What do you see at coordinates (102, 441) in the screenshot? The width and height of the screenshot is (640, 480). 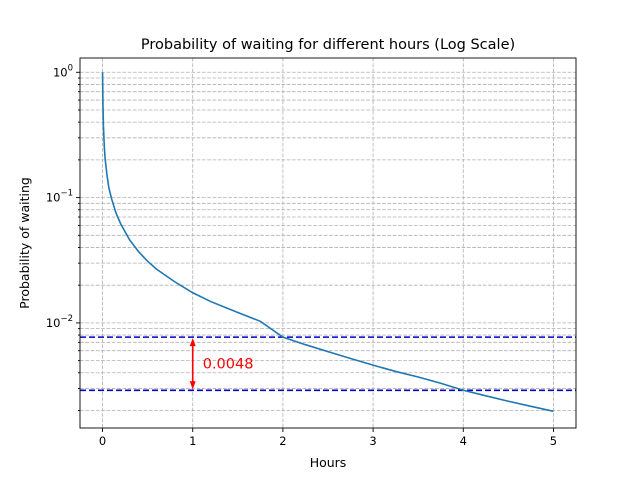 I see `x-tick-label: 0` at bounding box center [102, 441].